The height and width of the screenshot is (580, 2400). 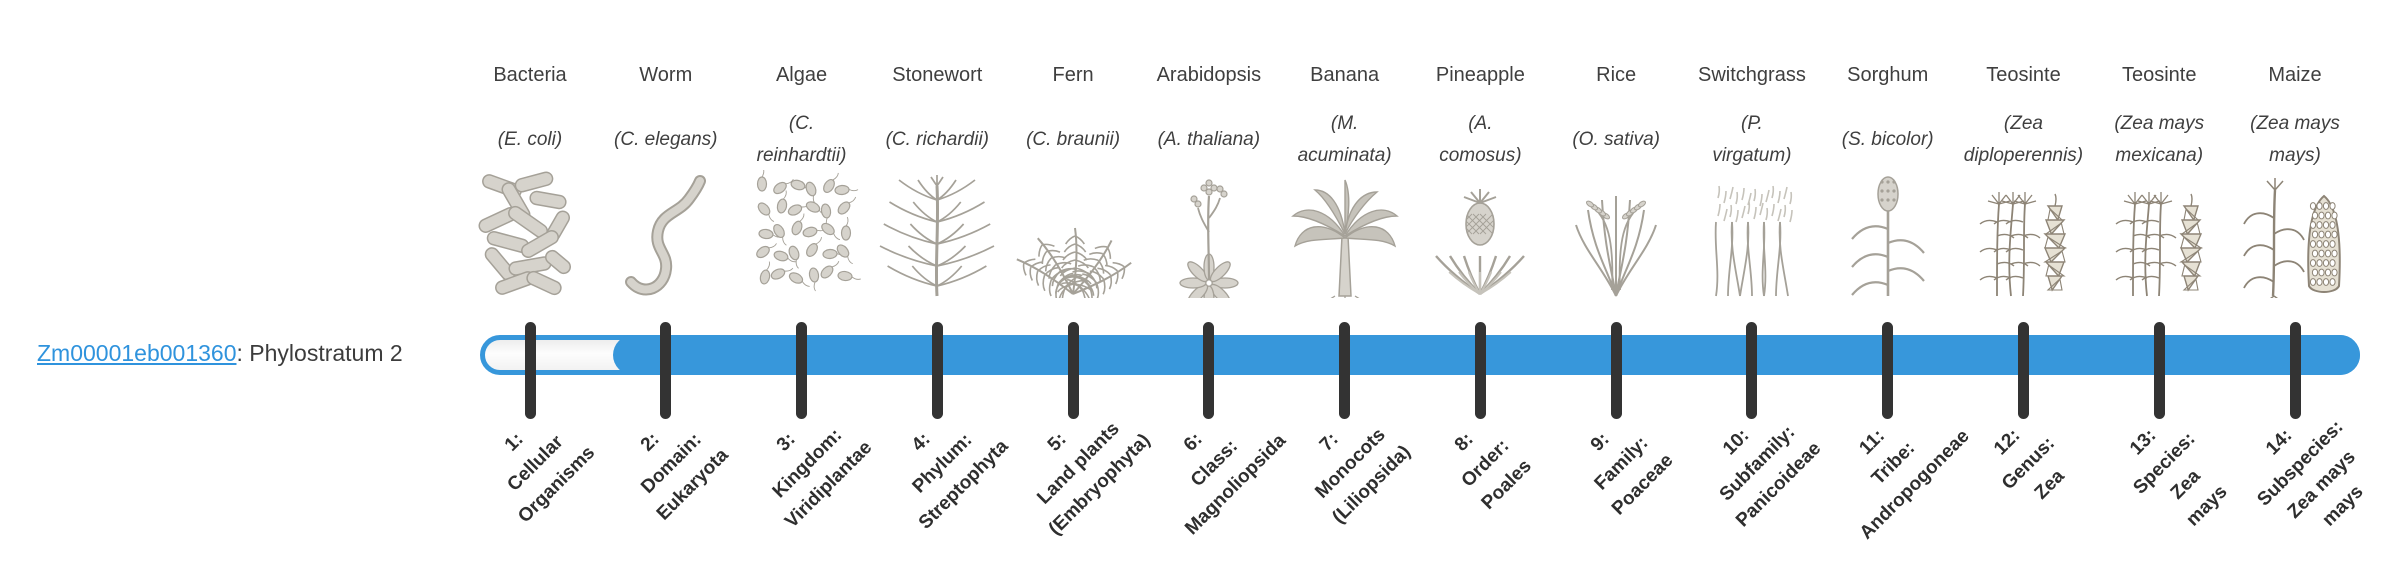 What do you see at coordinates (1616, 139) in the screenshot?
I see `organism-scientific-name: (O. sativa)` at bounding box center [1616, 139].